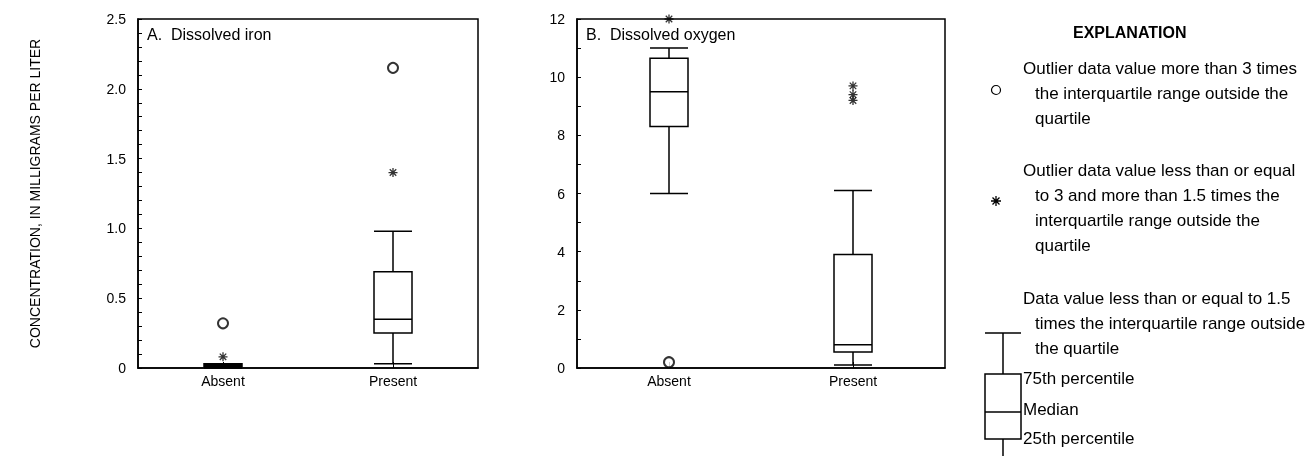  Describe the element at coordinates (557, 19) in the screenshot. I see `y-tick-label: 12` at that location.